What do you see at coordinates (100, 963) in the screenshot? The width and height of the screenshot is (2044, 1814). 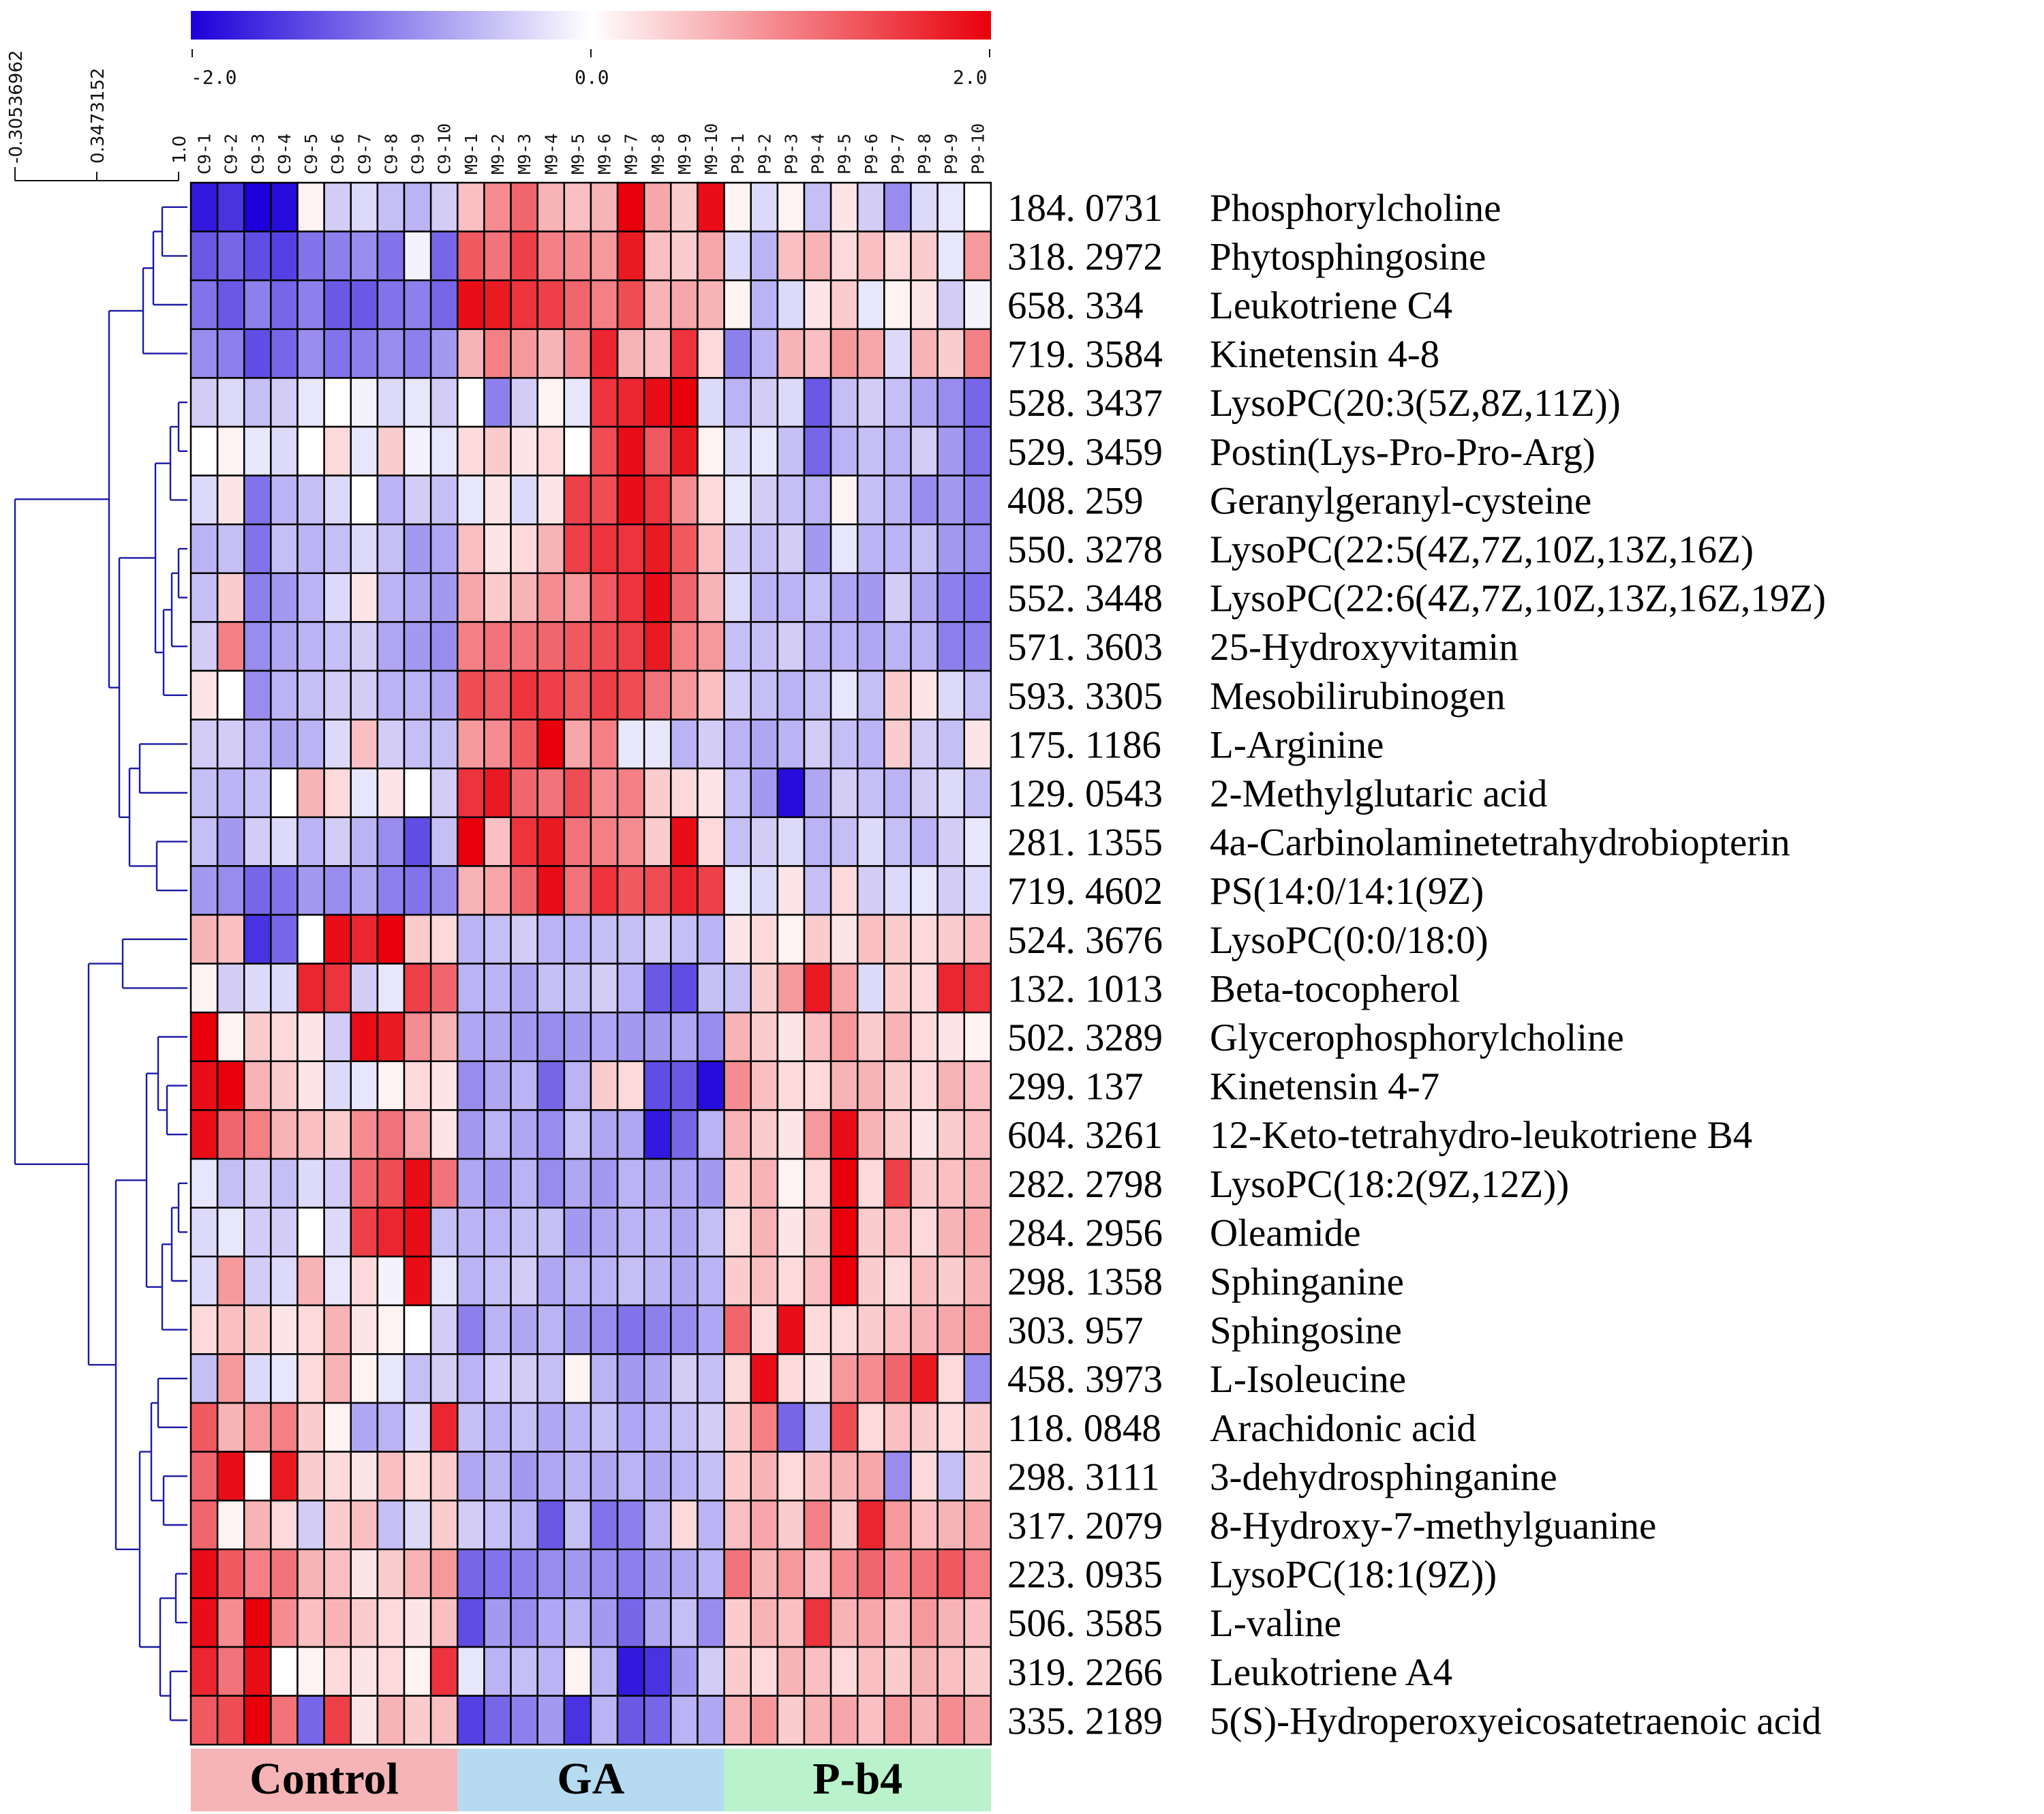 I see `row-dendrogram` at bounding box center [100, 963].